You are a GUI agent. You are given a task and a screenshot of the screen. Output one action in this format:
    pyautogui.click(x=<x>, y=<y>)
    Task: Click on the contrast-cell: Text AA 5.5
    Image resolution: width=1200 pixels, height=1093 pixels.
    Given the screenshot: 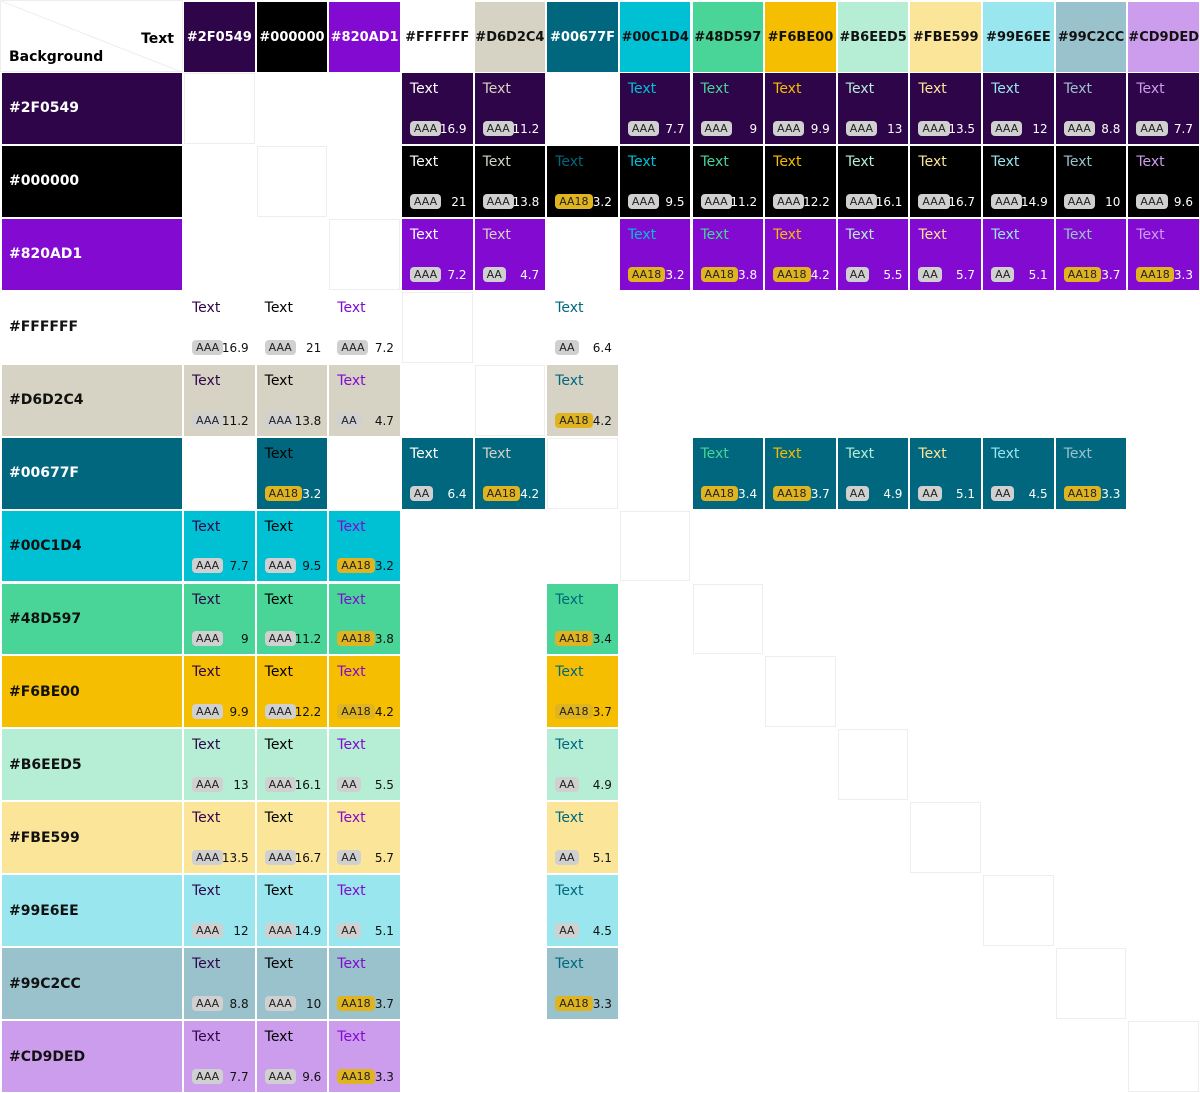 What is the action you would take?
    pyautogui.click(x=364, y=765)
    